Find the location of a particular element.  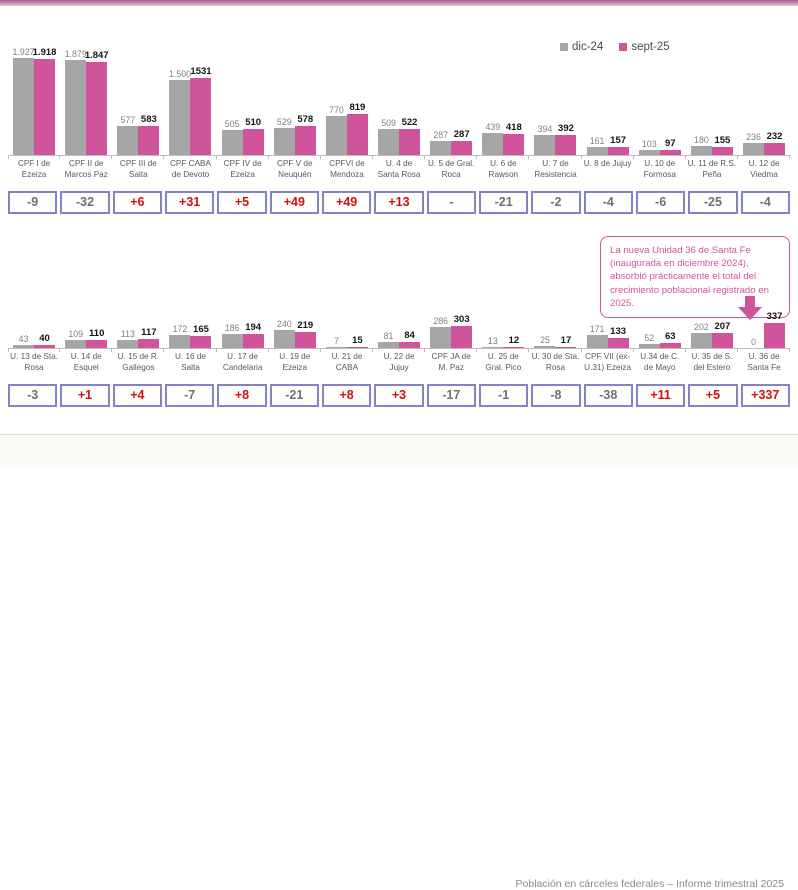

diff-cell: -9 is located at coordinates (33, 202).